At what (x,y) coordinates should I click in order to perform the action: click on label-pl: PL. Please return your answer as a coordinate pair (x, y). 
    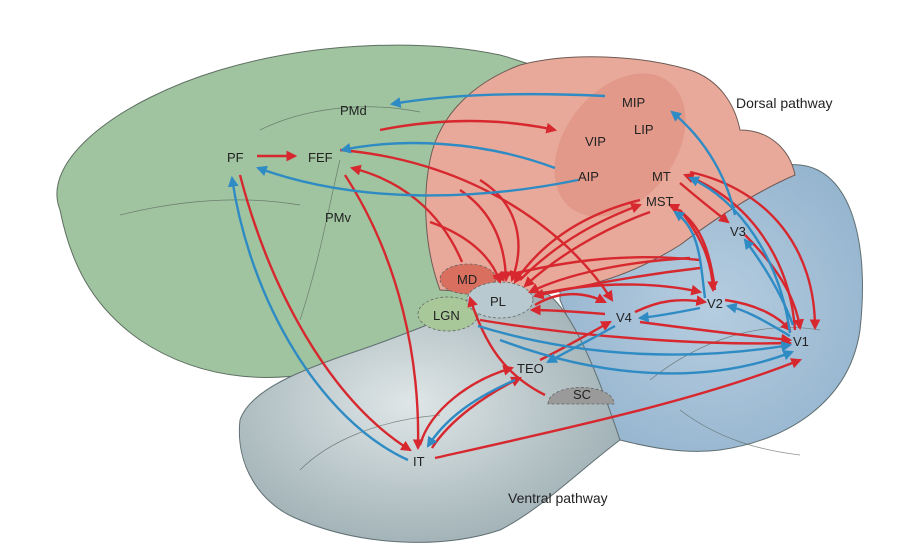
    Looking at the image, I should click on (498, 301).